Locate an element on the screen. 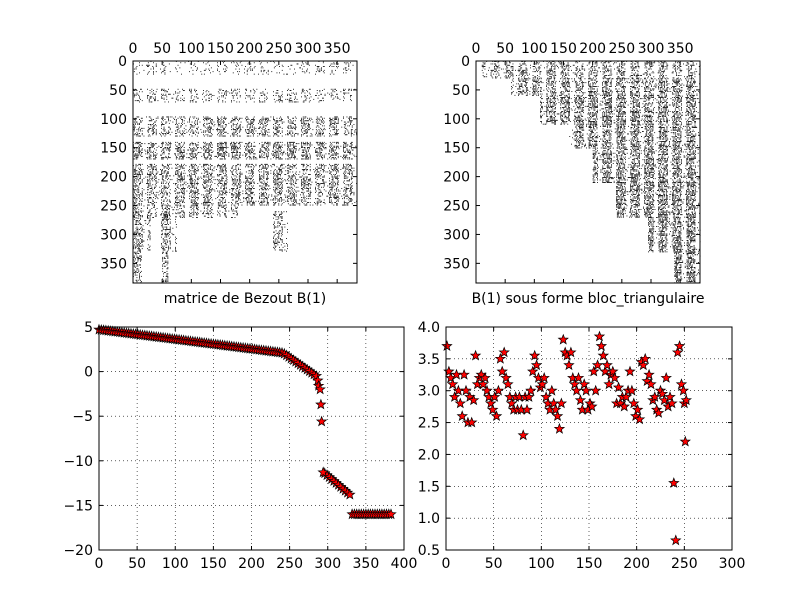 The width and height of the screenshot is (812, 612). y-tick-label: 0.5 is located at coordinates (429, 551).